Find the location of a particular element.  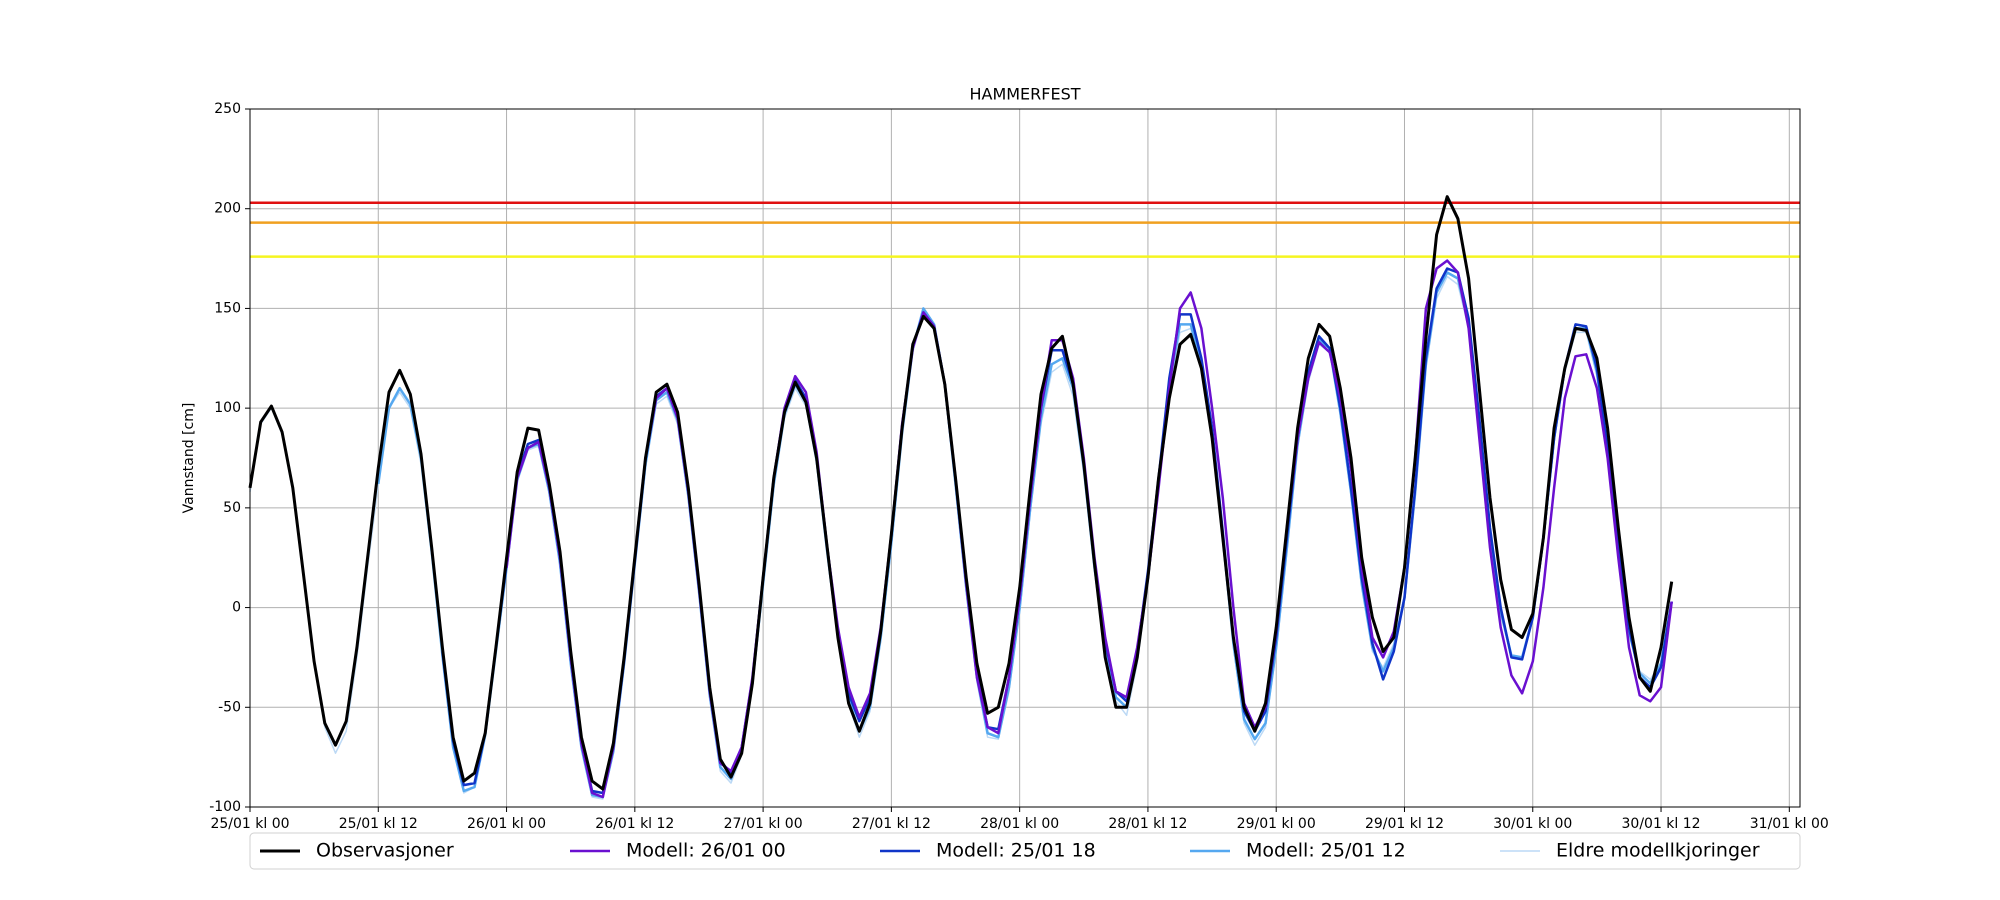

y-tick-label: 100 is located at coordinates (227, 408).